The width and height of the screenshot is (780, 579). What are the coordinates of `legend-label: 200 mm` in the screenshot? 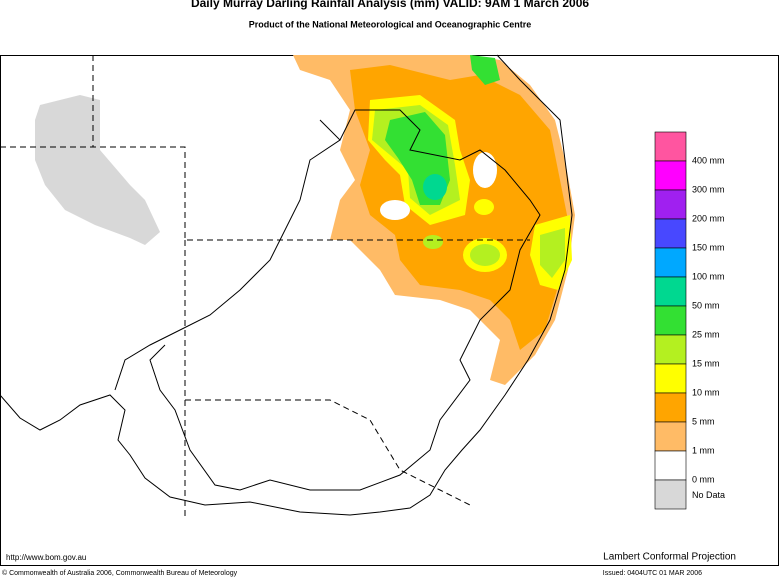 It's located at (708, 218).